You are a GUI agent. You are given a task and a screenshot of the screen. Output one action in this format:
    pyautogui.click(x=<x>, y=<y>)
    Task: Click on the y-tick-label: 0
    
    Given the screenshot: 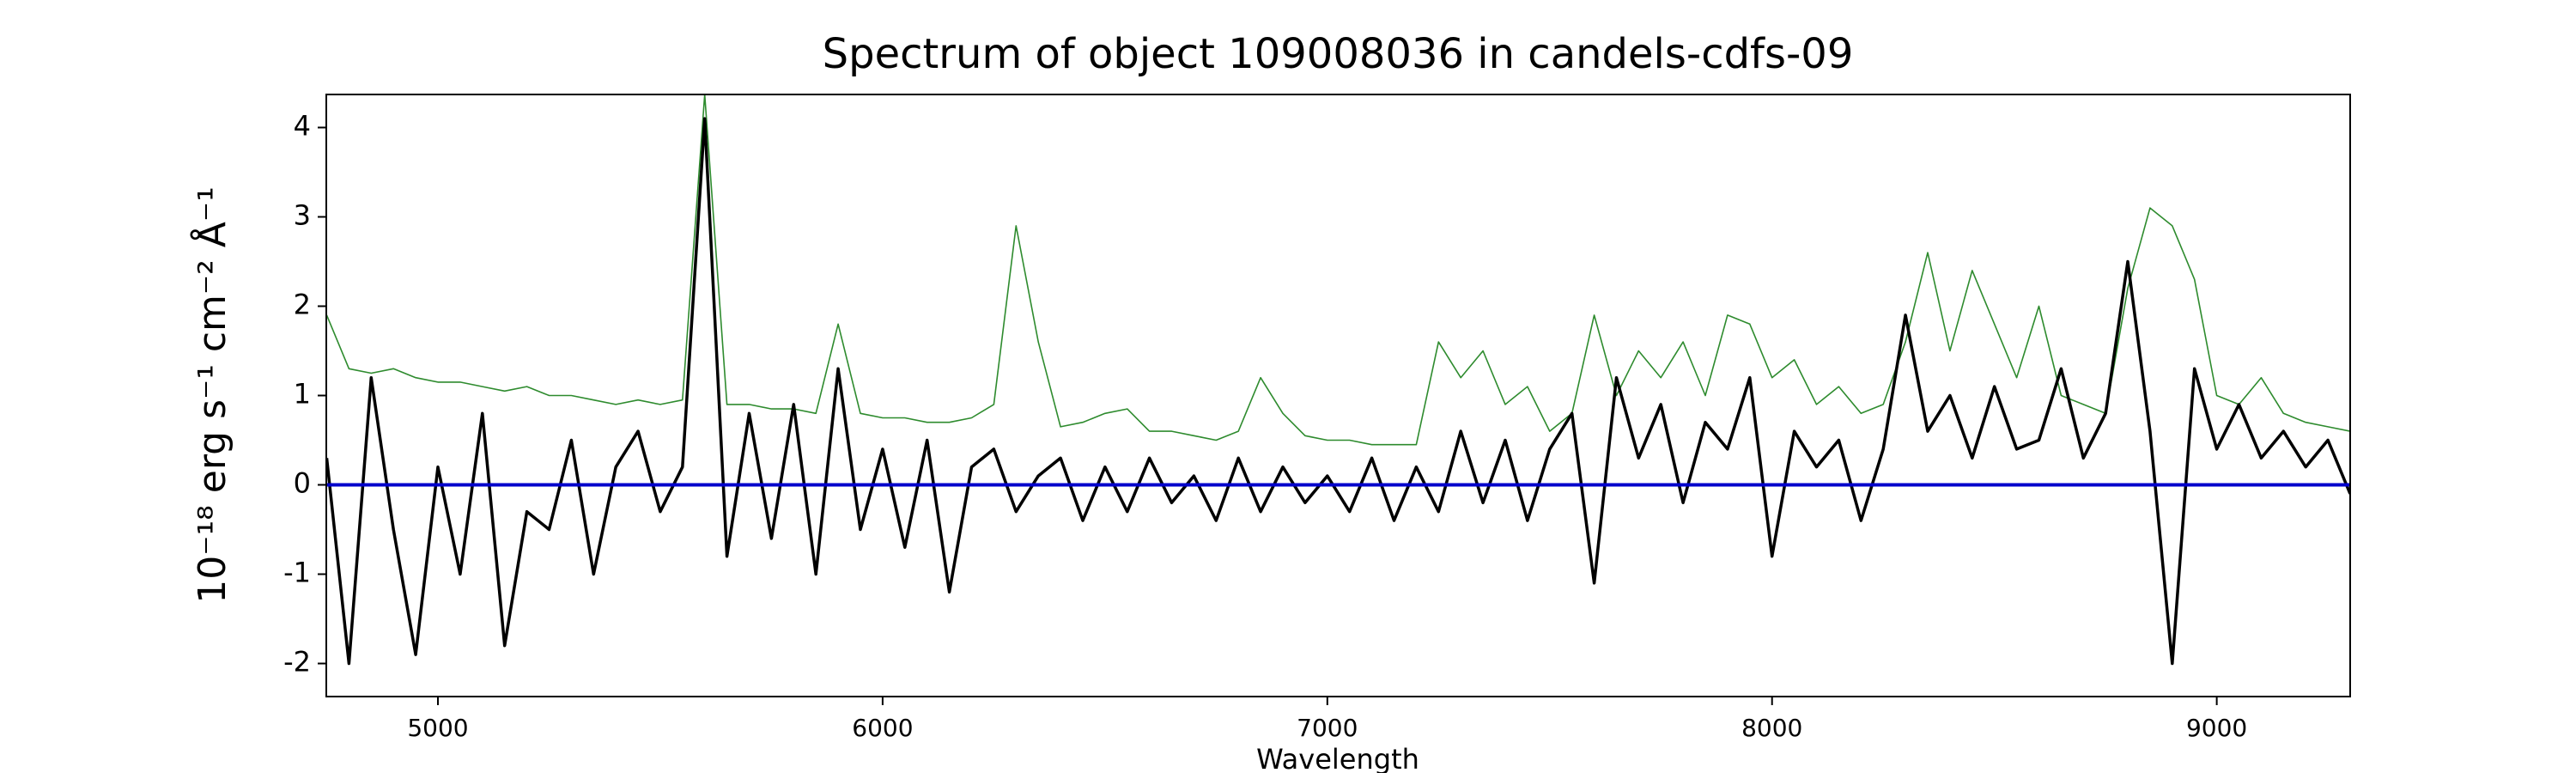 What is the action you would take?
    pyautogui.click(x=302, y=484)
    